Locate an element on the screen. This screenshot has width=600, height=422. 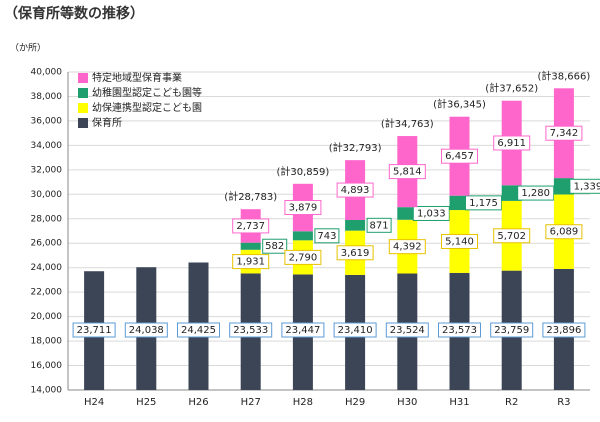
total-label: (計38,666) is located at coordinates (564, 75).